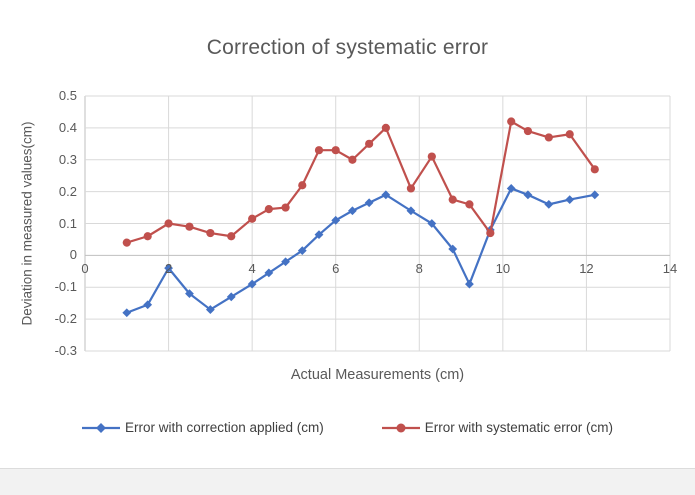 This screenshot has height=495, width=695. What do you see at coordinates (85, 269) in the screenshot?
I see `x-tick-label: 0` at bounding box center [85, 269].